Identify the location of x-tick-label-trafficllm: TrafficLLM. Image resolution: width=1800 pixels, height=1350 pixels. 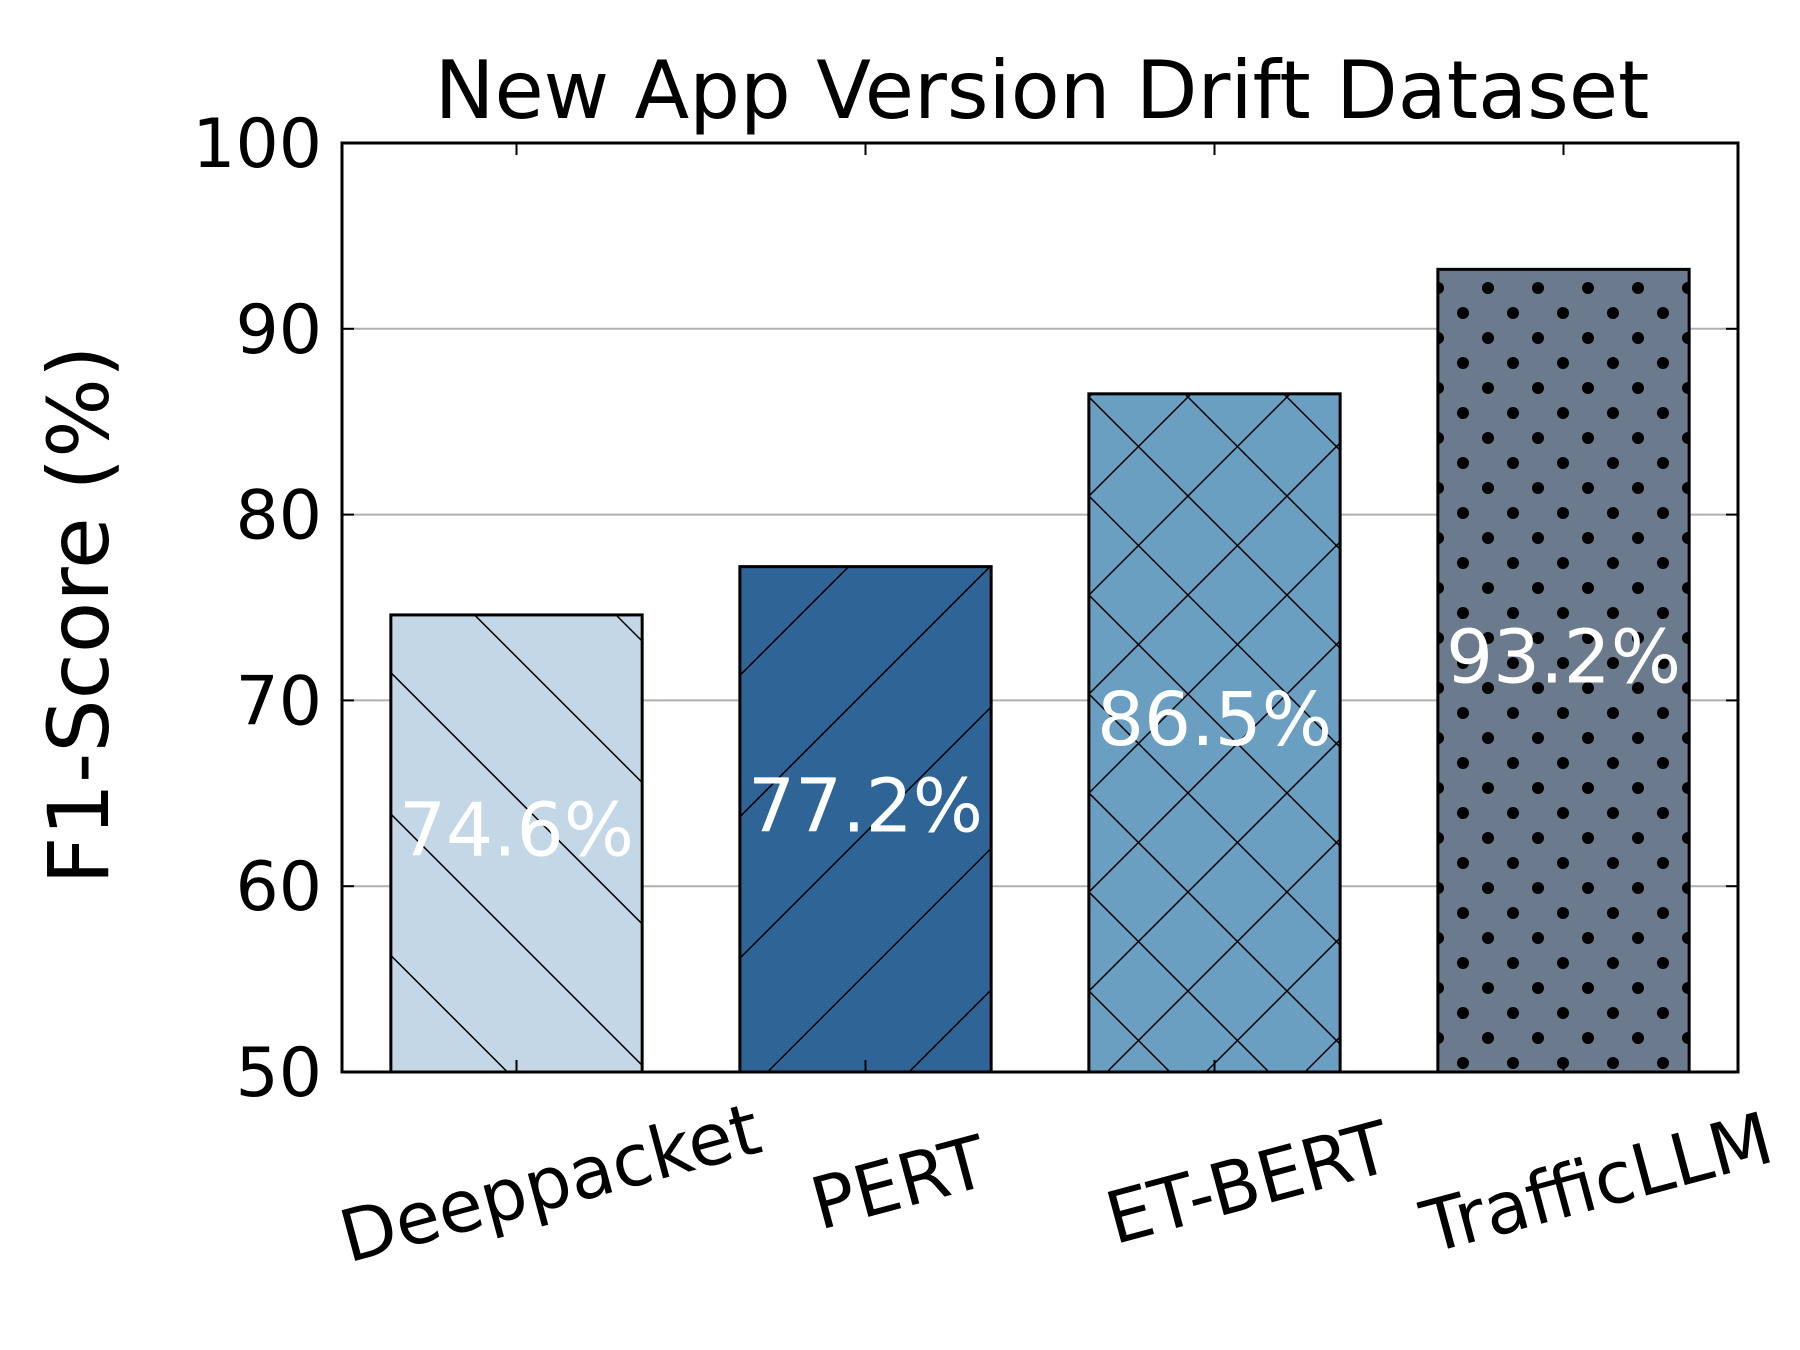
(1596, 1183).